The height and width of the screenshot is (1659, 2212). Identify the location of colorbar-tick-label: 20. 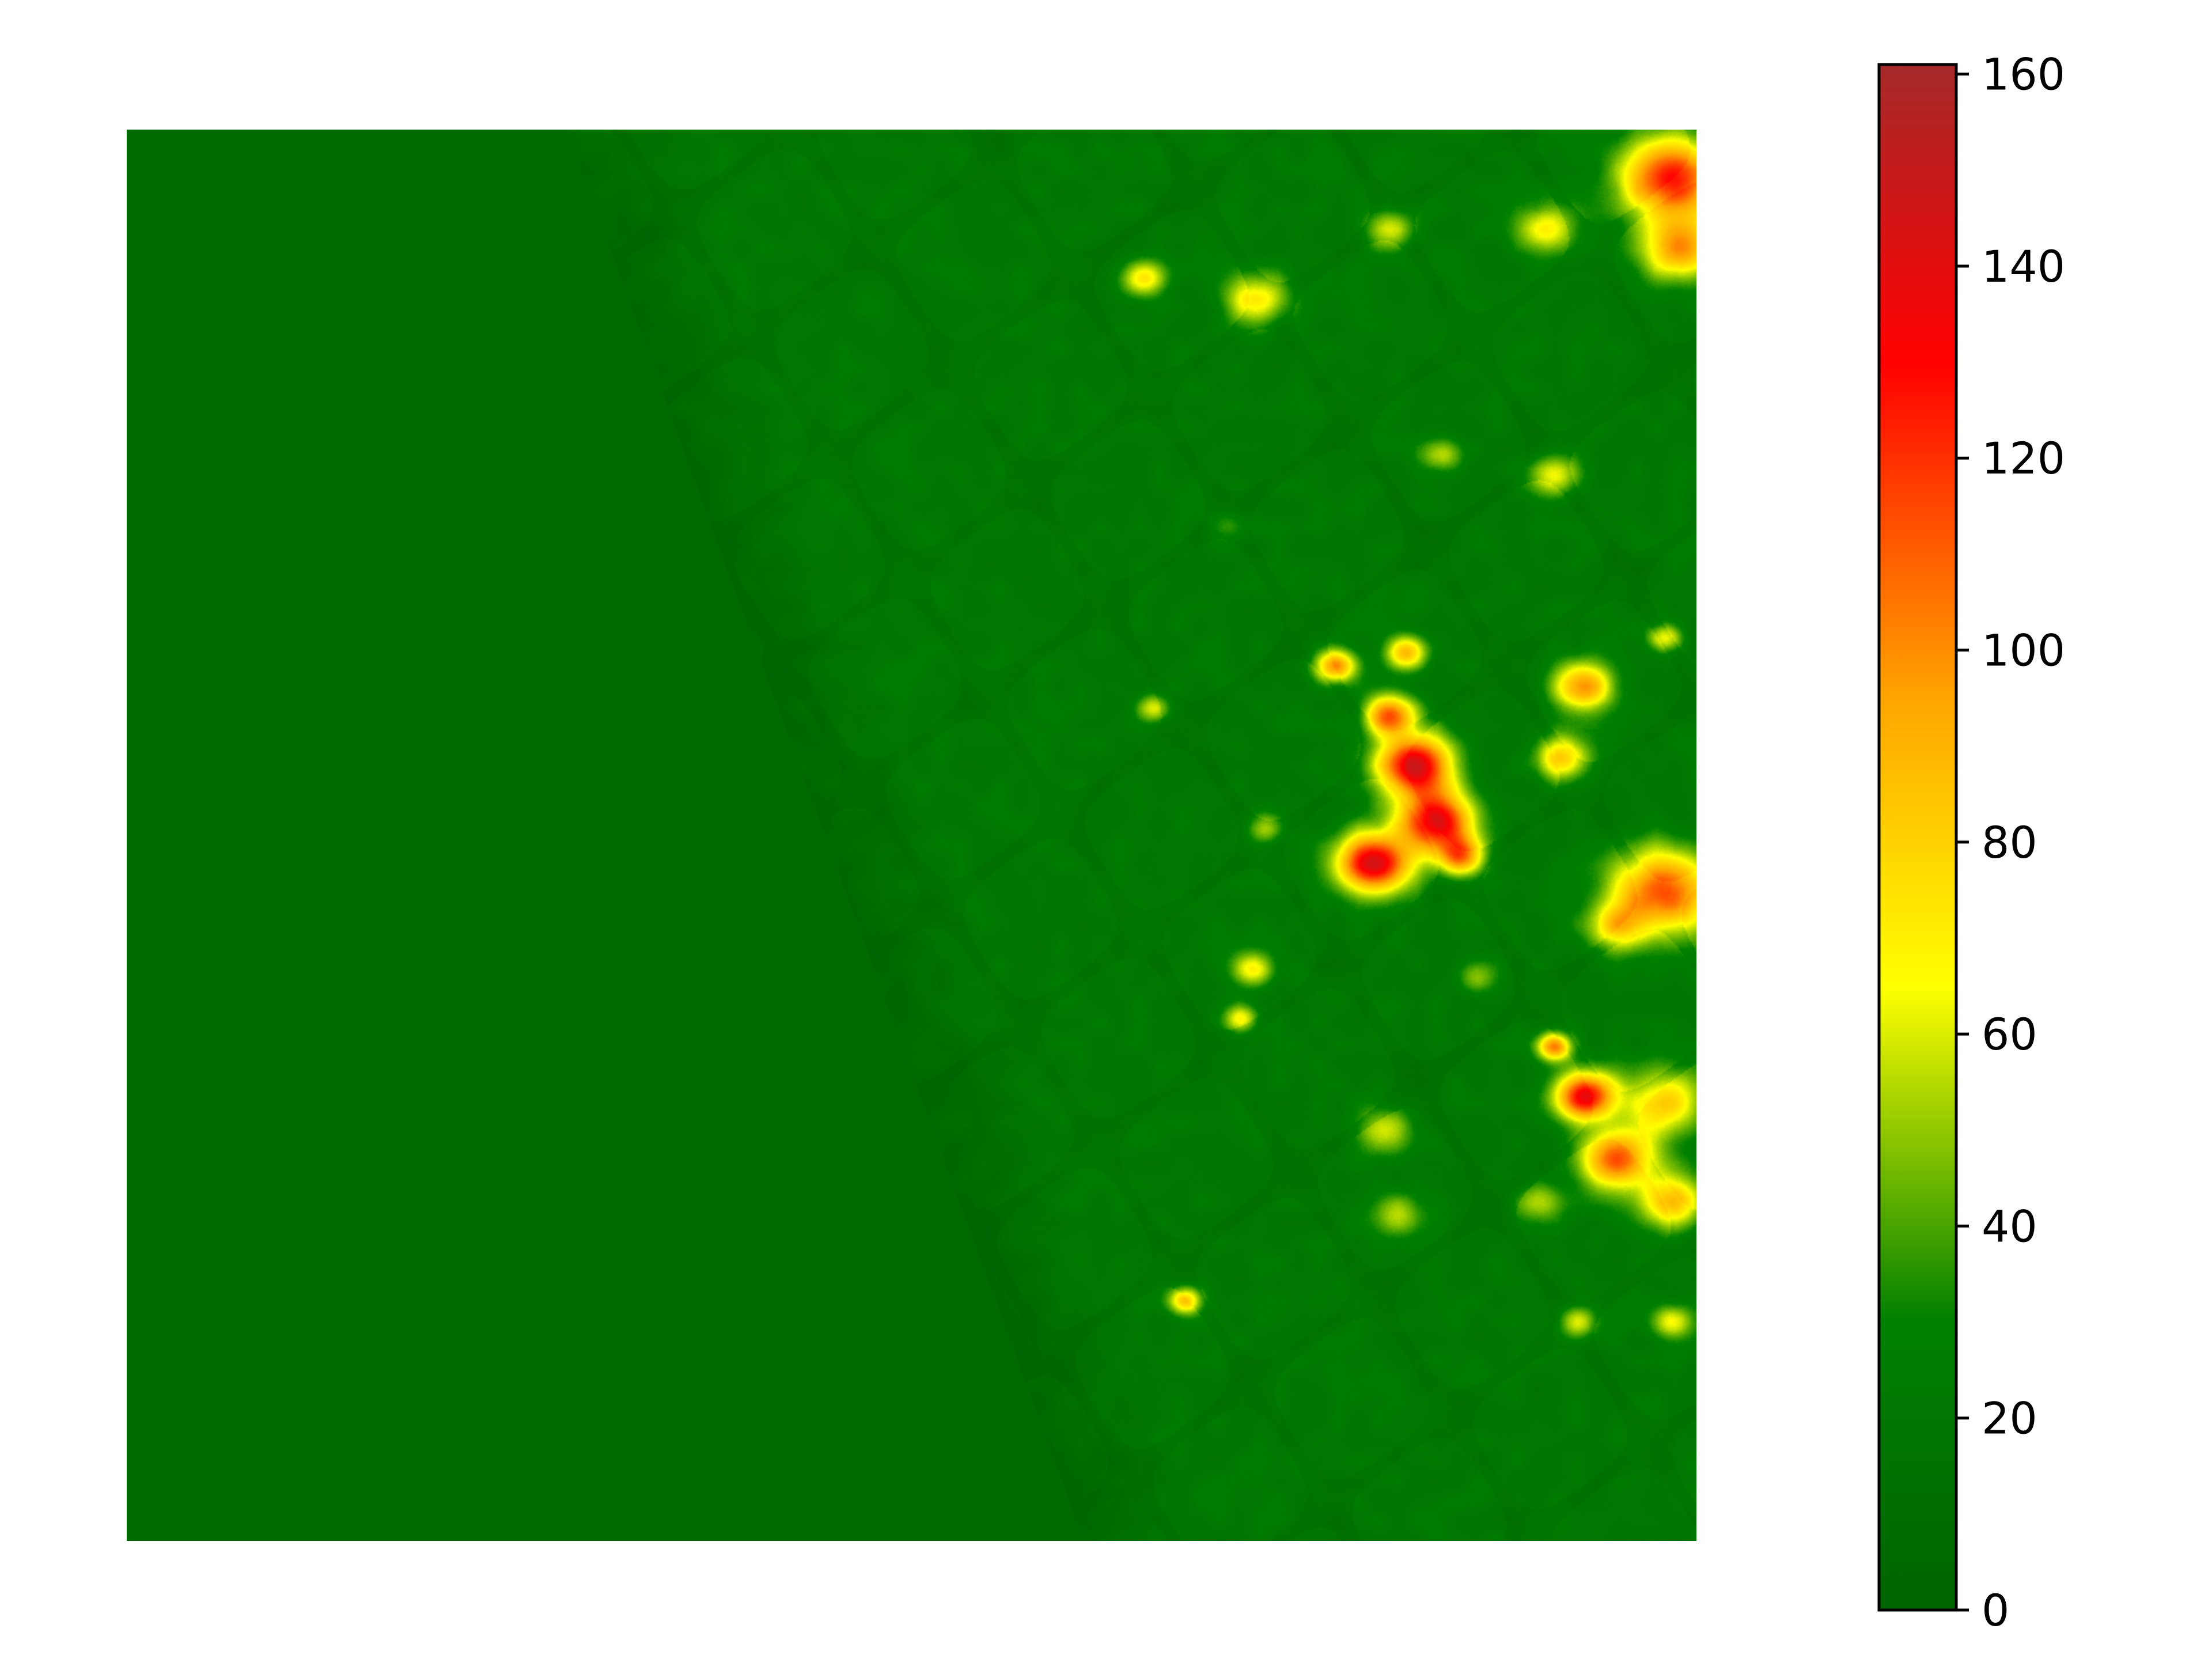
(2009, 1418).